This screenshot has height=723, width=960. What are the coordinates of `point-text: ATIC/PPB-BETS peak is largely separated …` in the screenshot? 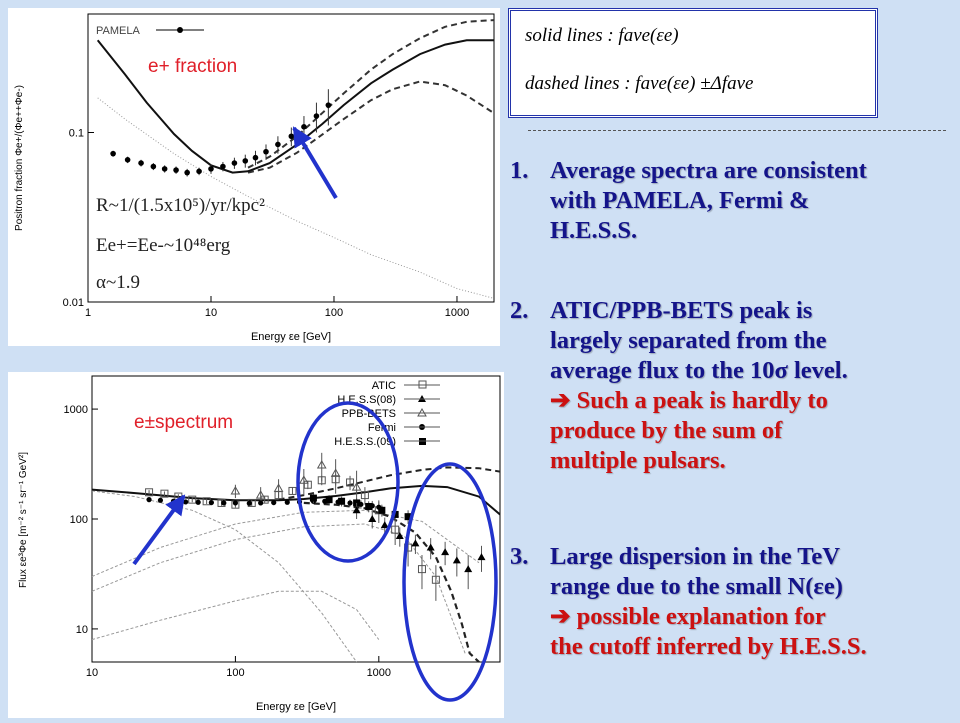 It's located at (699, 386).